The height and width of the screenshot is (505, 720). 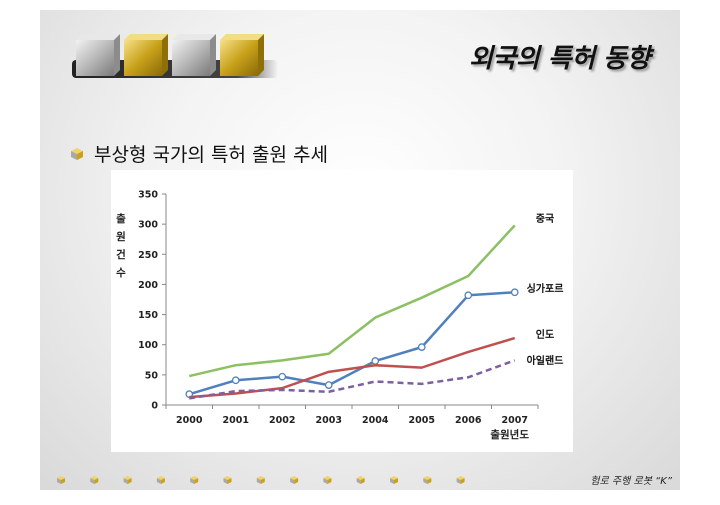 I want to click on x-tick-label: 2002, so click(x=282, y=420).